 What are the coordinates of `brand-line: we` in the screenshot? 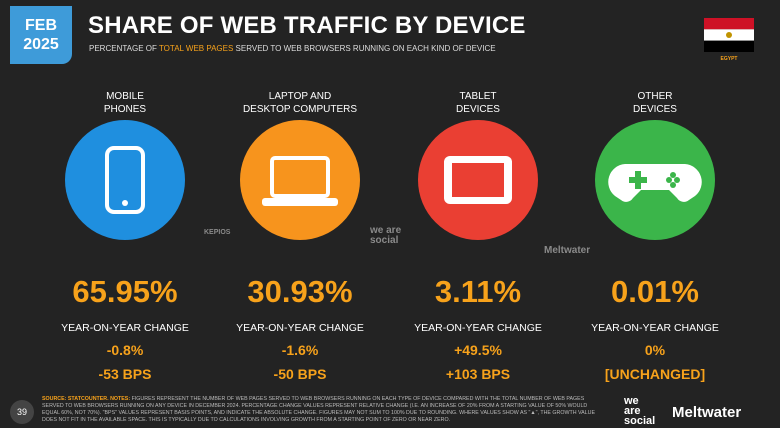 It's located at (631, 401).